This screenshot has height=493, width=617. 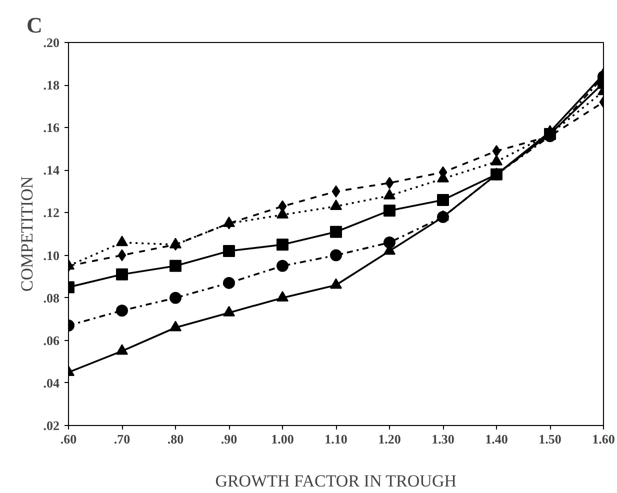 What do you see at coordinates (336, 439) in the screenshot?
I see `x-tick-label: 1.10` at bounding box center [336, 439].